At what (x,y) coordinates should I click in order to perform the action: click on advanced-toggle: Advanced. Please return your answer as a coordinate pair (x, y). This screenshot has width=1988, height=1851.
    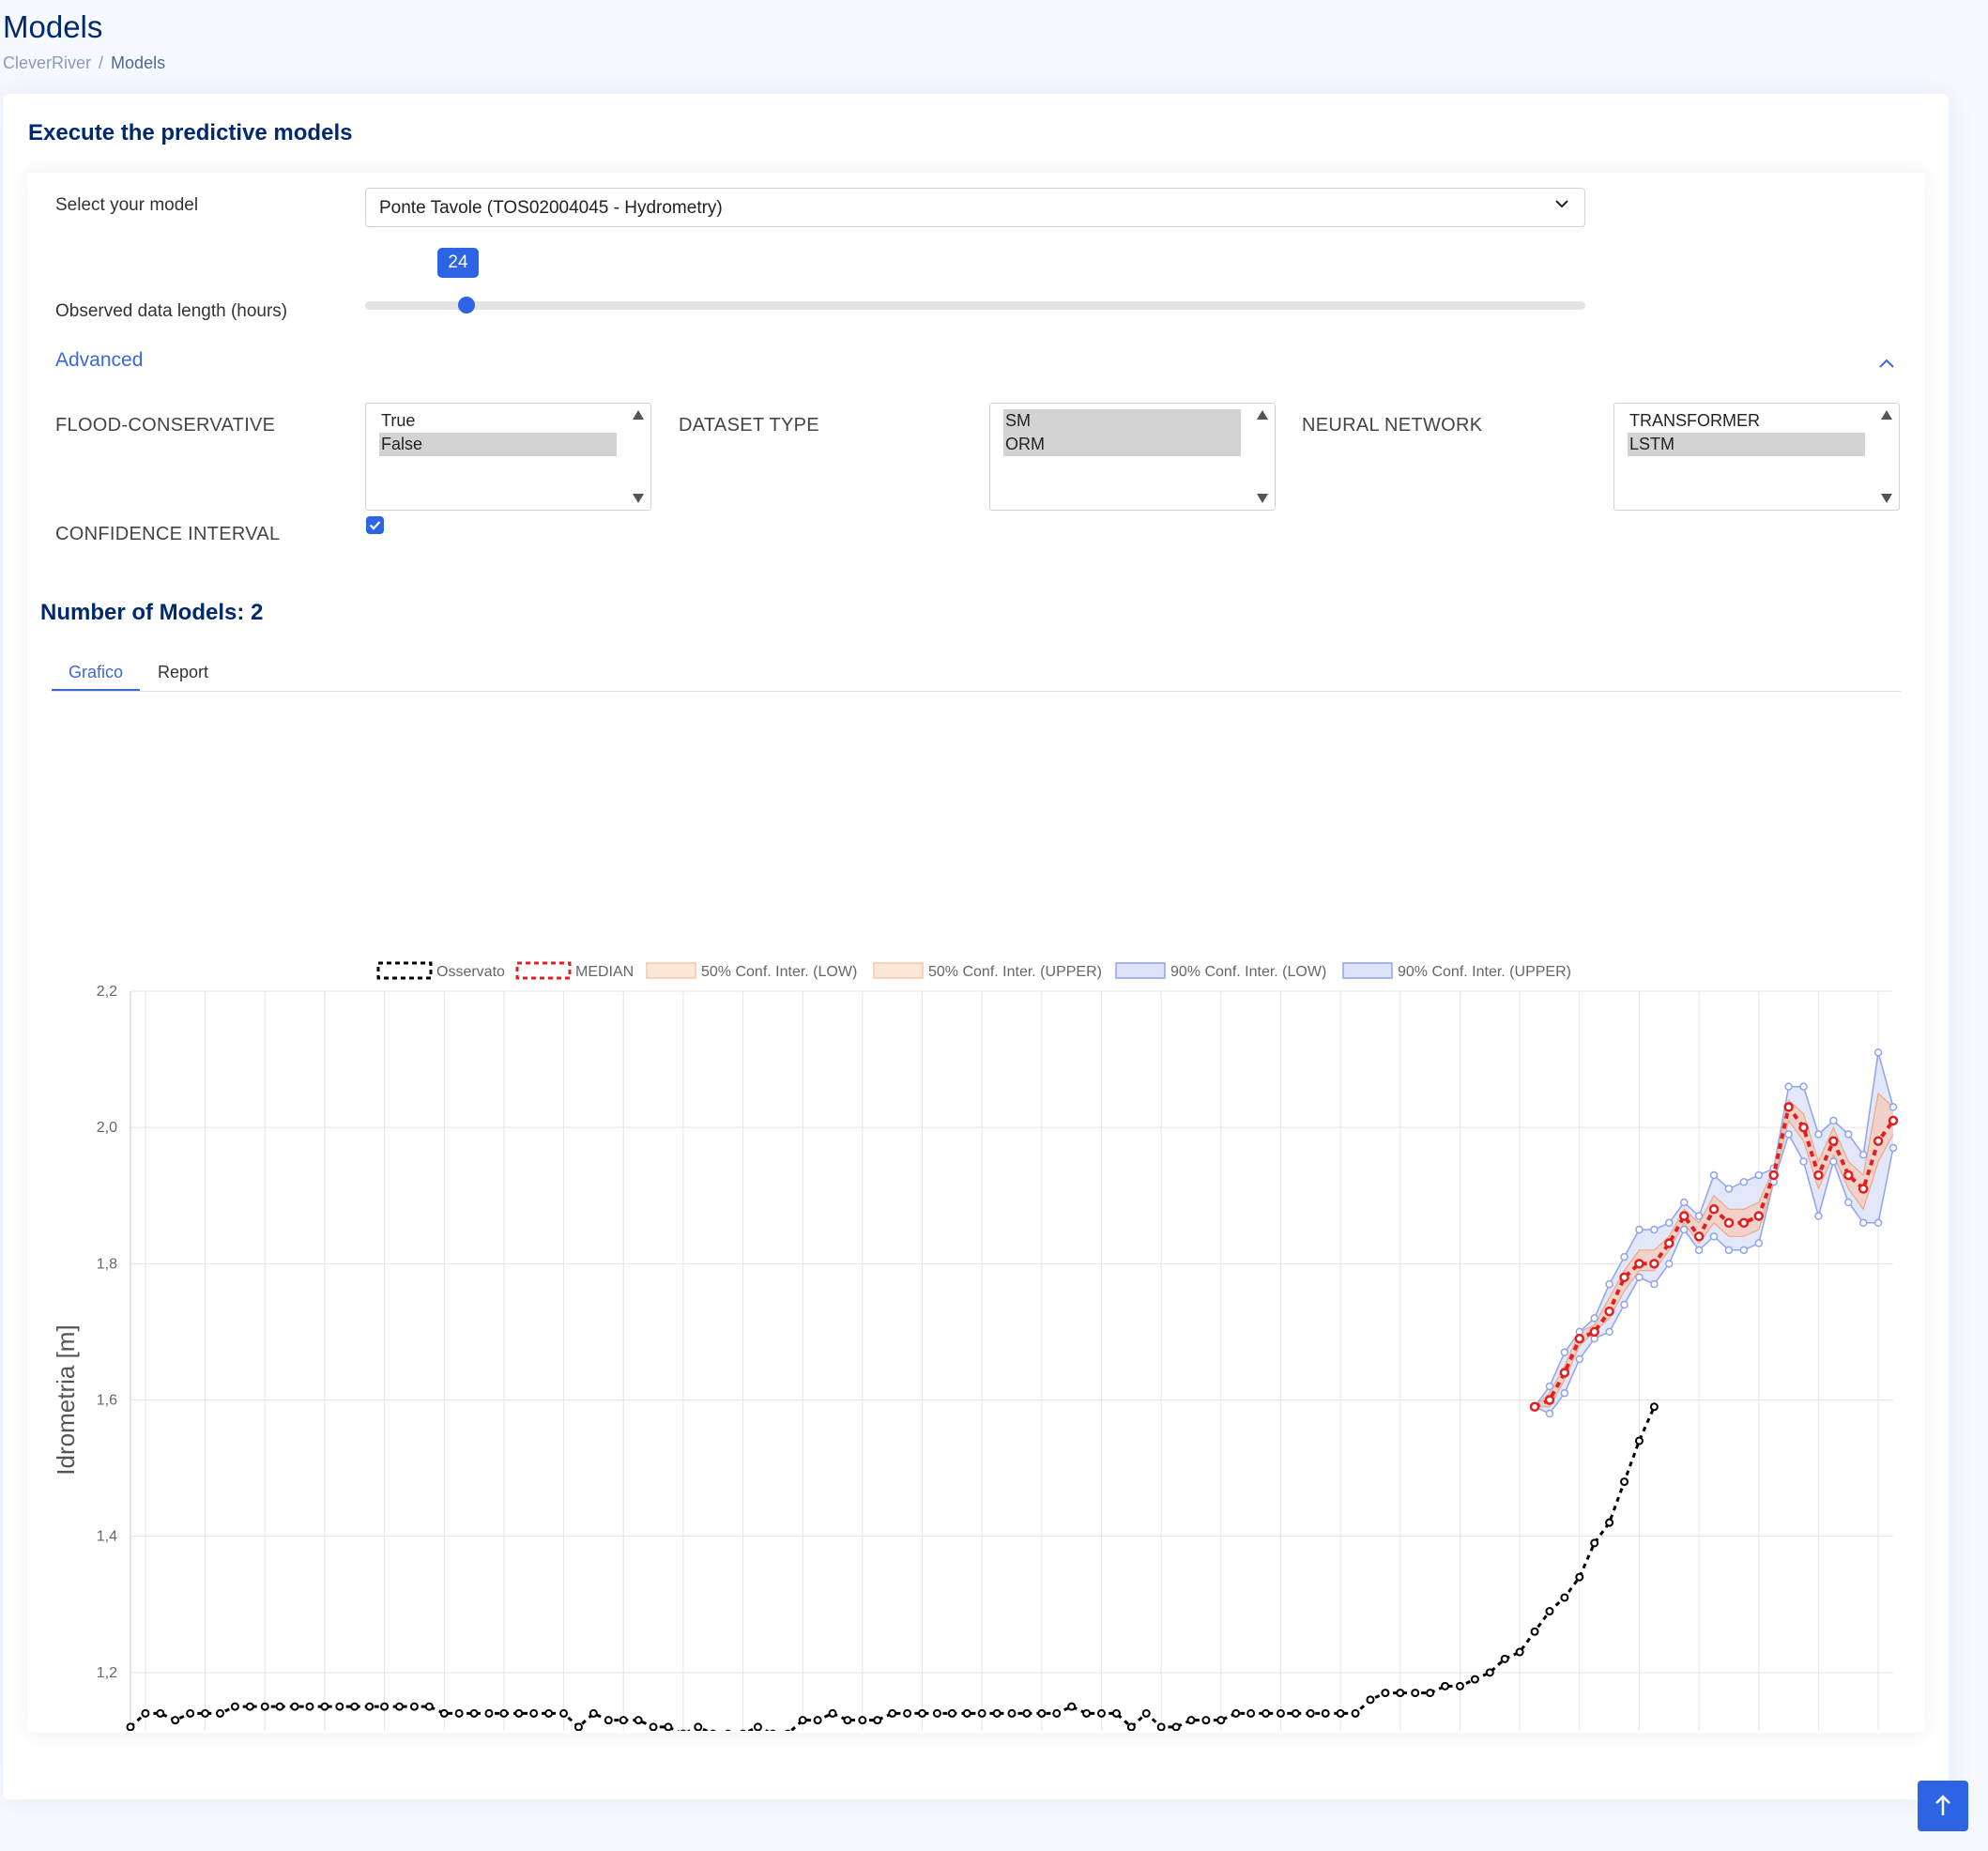
    Looking at the image, I should click on (99, 360).